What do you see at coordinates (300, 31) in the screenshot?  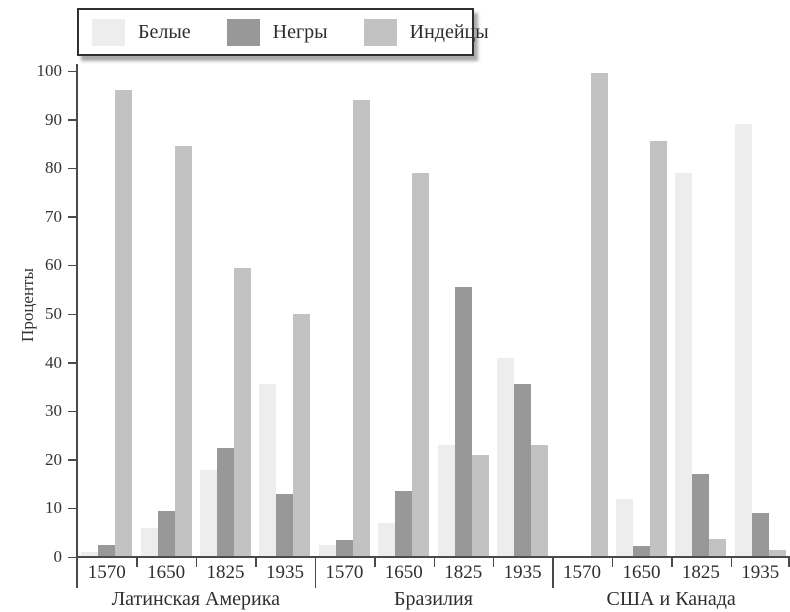 I see `legend-label: Негры` at bounding box center [300, 31].